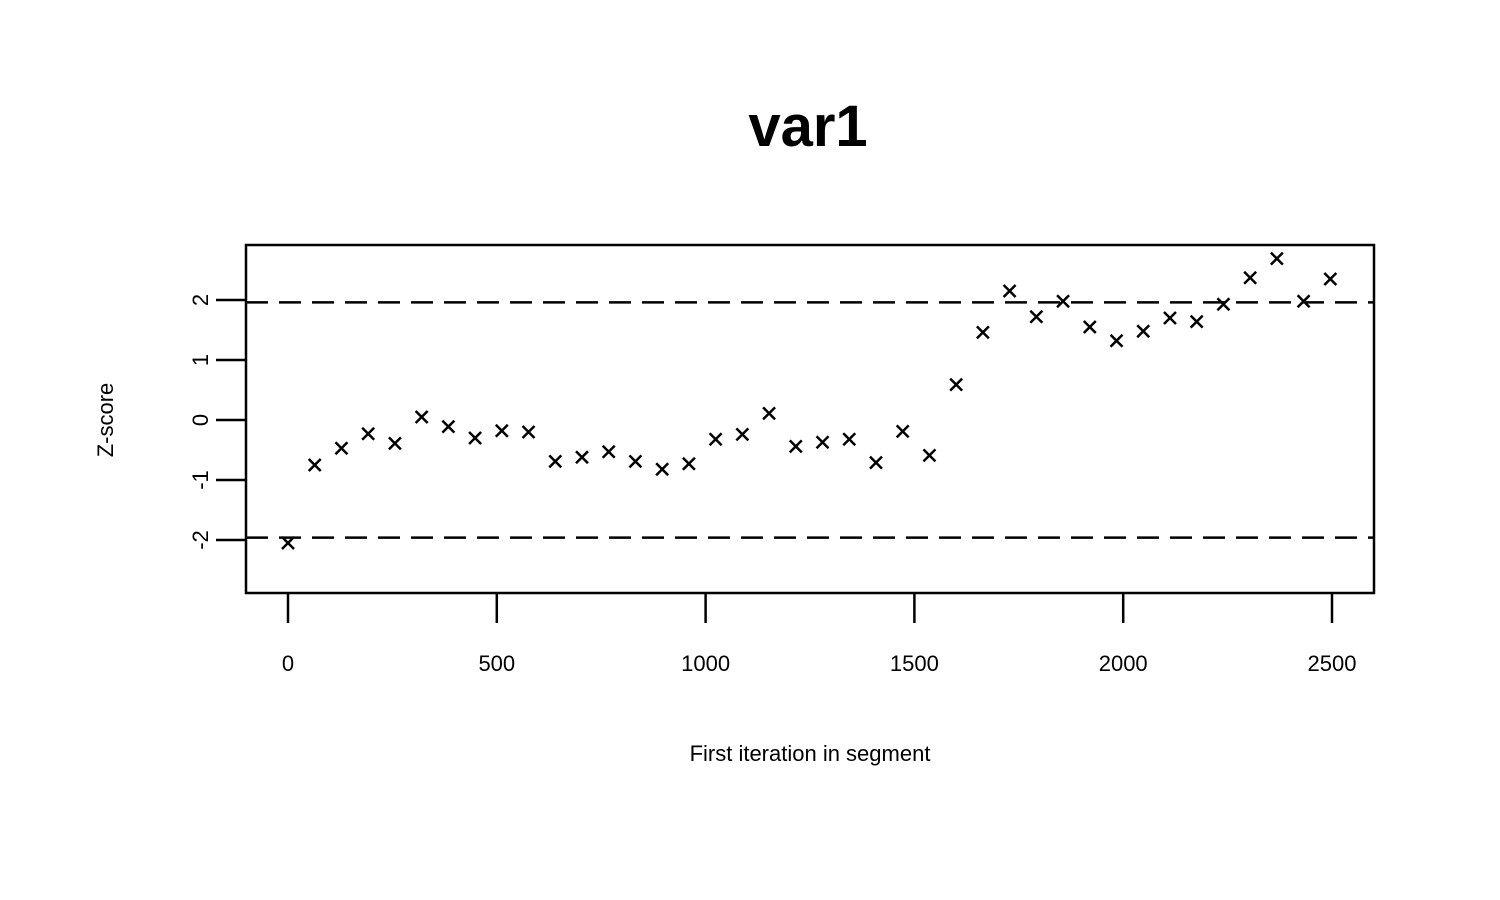  Describe the element at coordinates (496, 663) in the screenshot. I see `x-tick-label: 500` at that location.